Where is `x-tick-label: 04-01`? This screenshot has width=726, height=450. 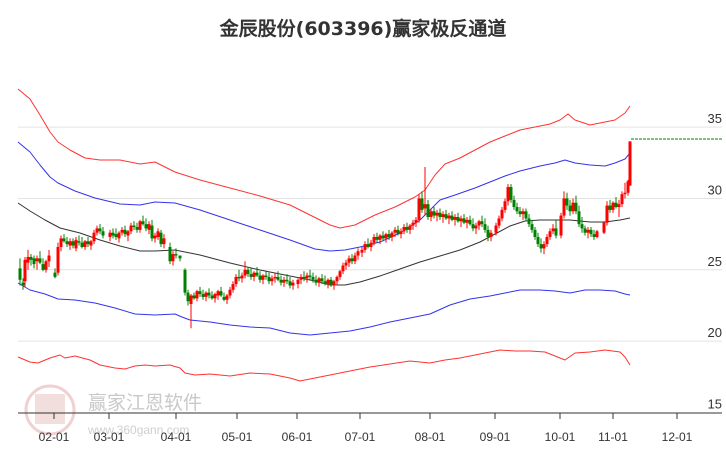
x-tick-label: 04-01 is located at coordinates (176, 437).